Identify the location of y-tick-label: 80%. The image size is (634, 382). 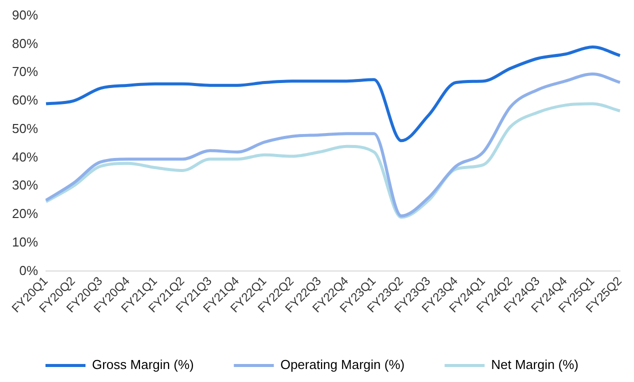
(25, 43).